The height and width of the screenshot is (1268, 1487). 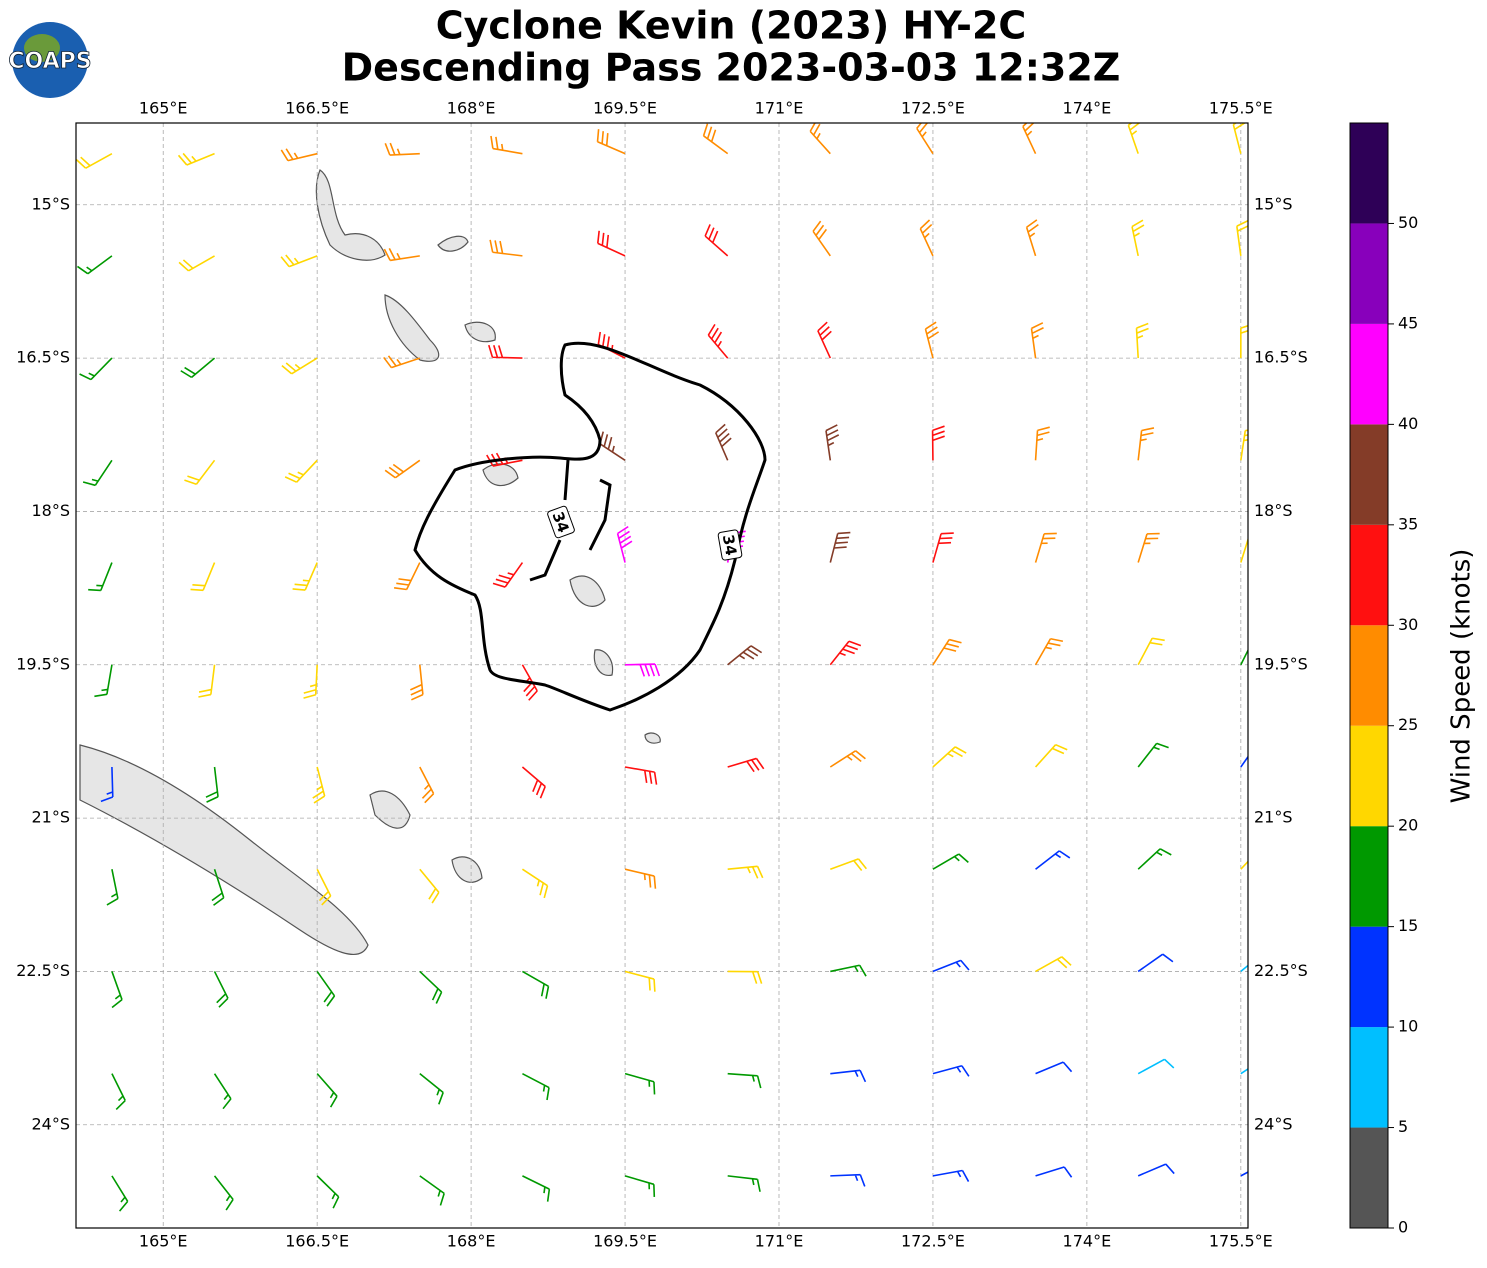 What do you see at coordinates (625, 1241) in the screenshot?
I see `lon-tick-label: 169.5°E` at bounding box center [625, 1241].